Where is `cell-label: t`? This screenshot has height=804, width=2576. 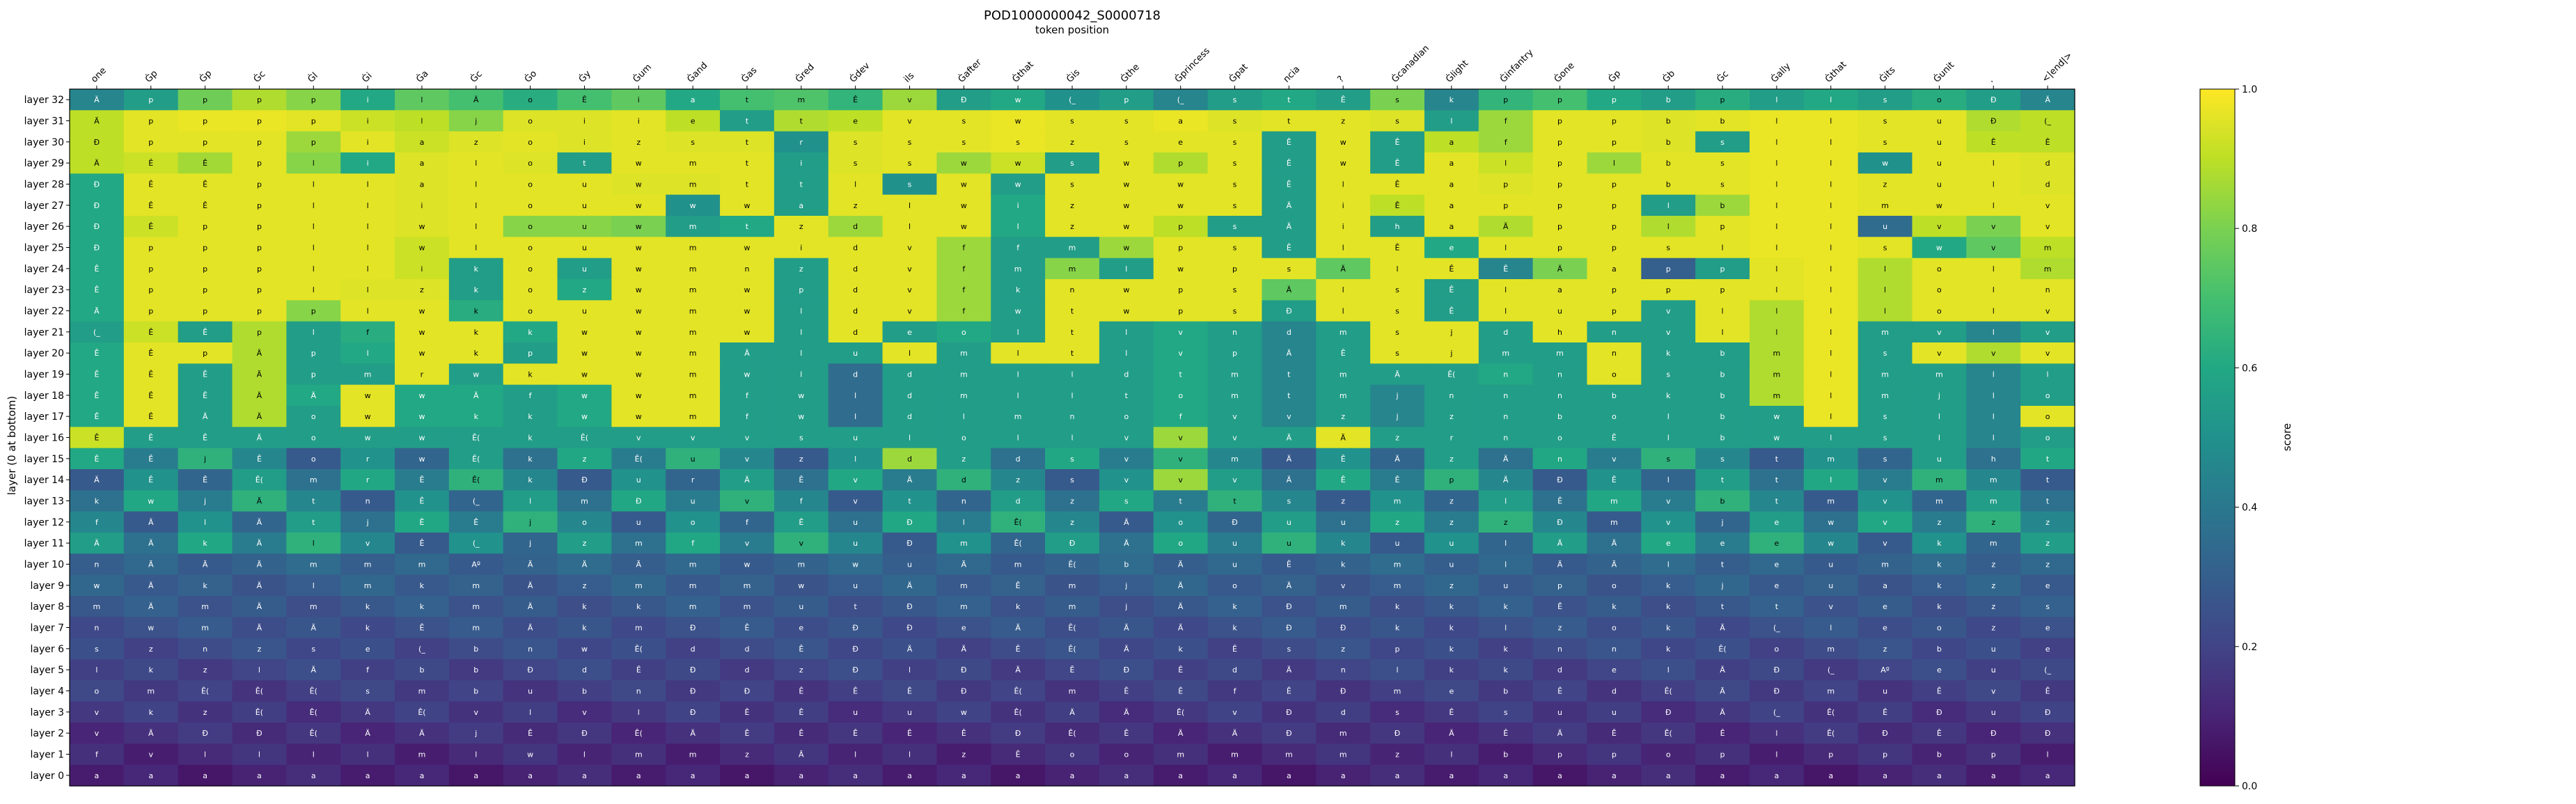
cell-label: t is located at coordinates (801, 184).